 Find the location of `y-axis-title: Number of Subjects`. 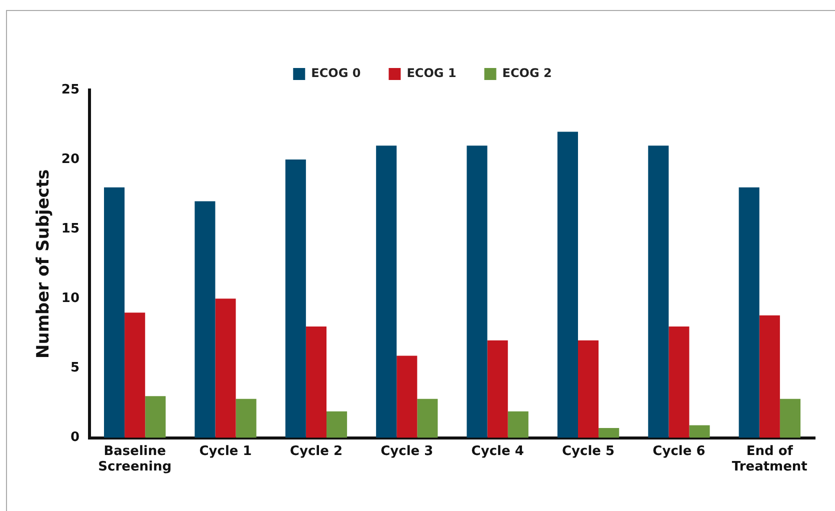

y-axis-title: Number of Subjects is located at coordinates (44, 264).